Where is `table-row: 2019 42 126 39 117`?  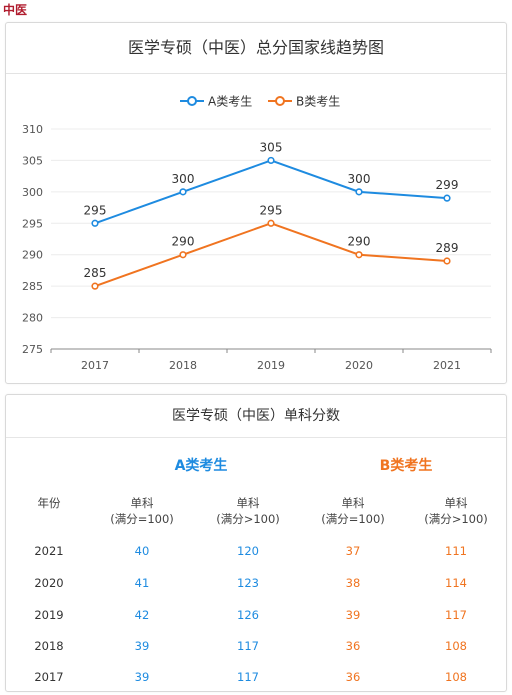 table-row: 2019 42 126 39 117 is located at coordinates (256, 615).